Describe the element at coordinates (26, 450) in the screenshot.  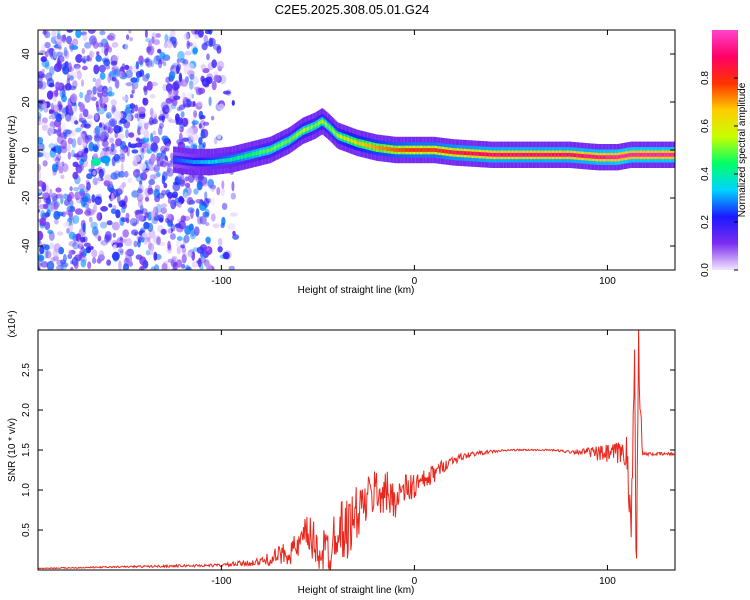
I see `y-tick-label: 1.5` at that location.